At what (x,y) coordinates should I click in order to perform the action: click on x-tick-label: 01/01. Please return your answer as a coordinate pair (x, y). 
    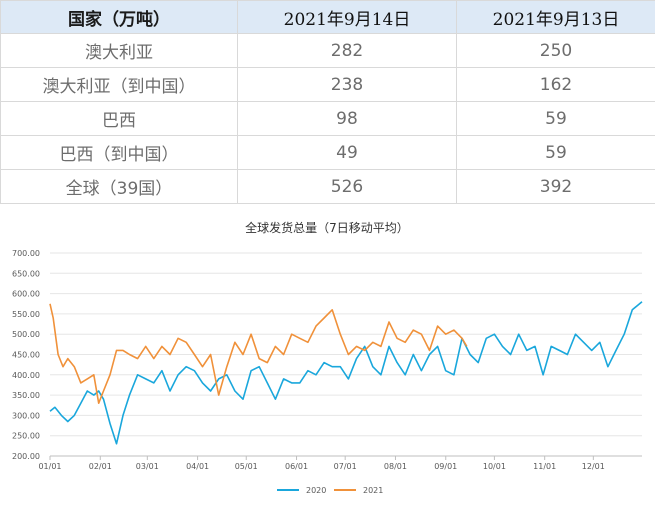
    Looking at the image, I should click on (49, 466).